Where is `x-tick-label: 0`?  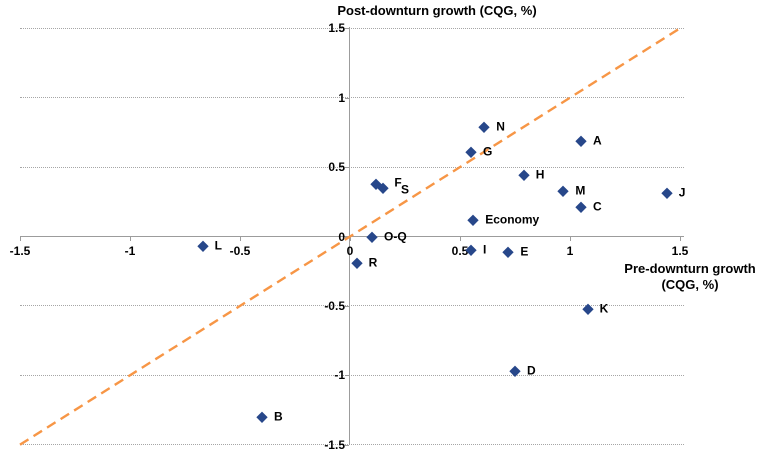 x-tick-label: 0 is located at coordinates (350, 251).